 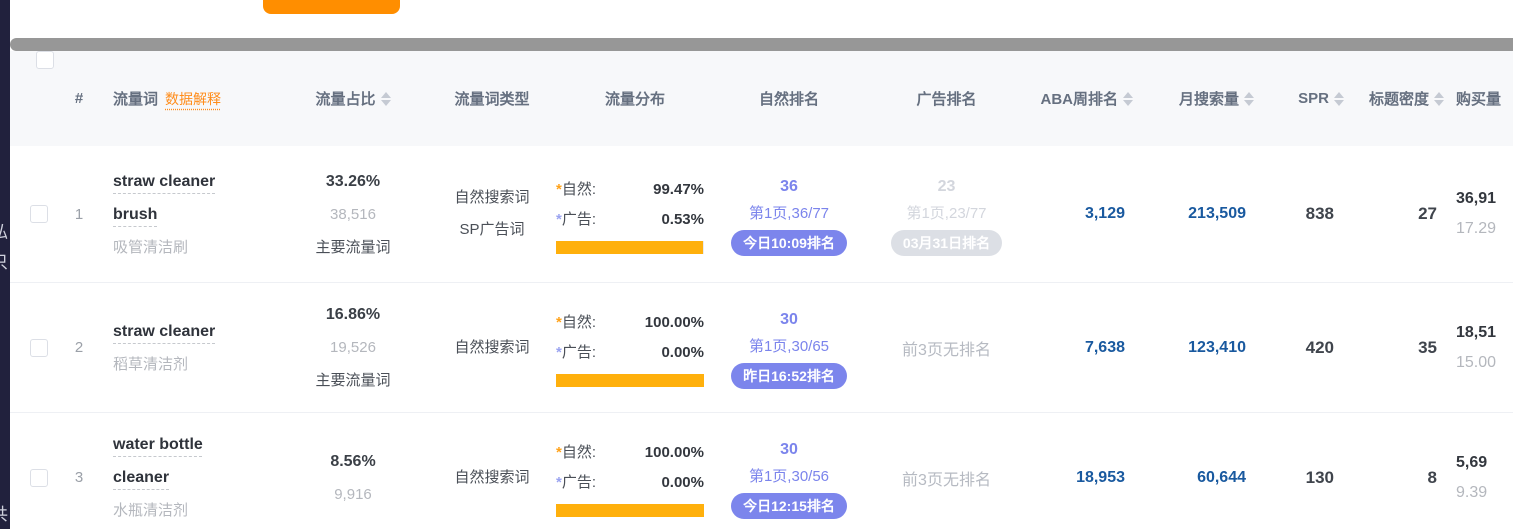 What do you see at coordinates (353, 181) in the screenshot?
I see `traffic-share-percent: 33.26%` at bounding box center [353, 181].